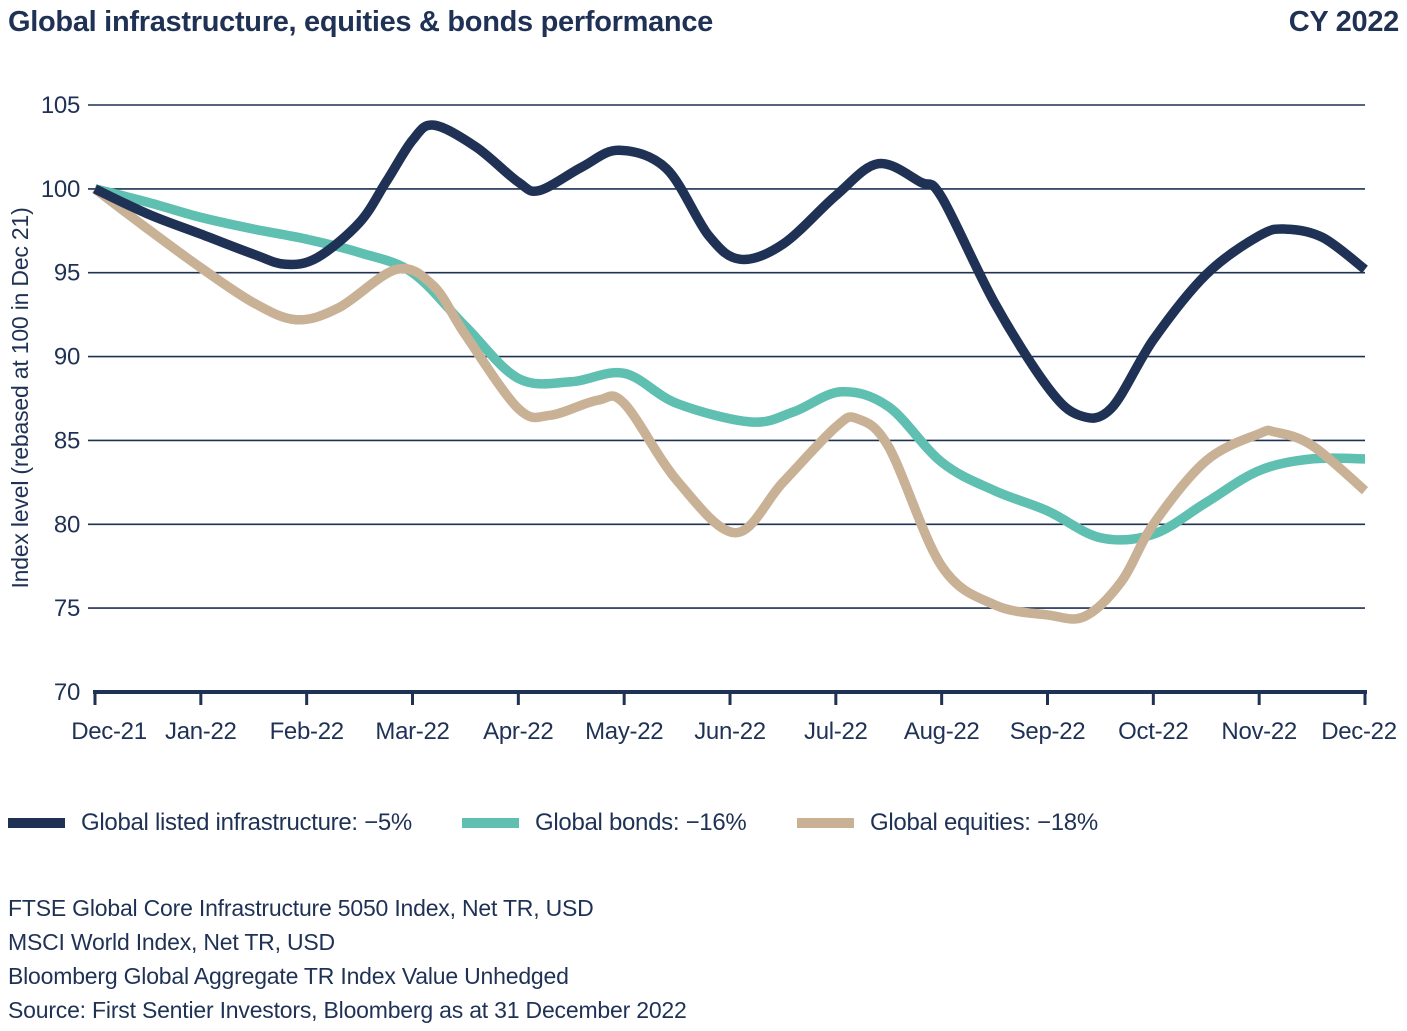 This screenshot has width=1407, height=1031. Describe the element at coordinates (1359, 731) in the screenshot. I see `x-tick-label-Dec-22: Dec-22` at that location.